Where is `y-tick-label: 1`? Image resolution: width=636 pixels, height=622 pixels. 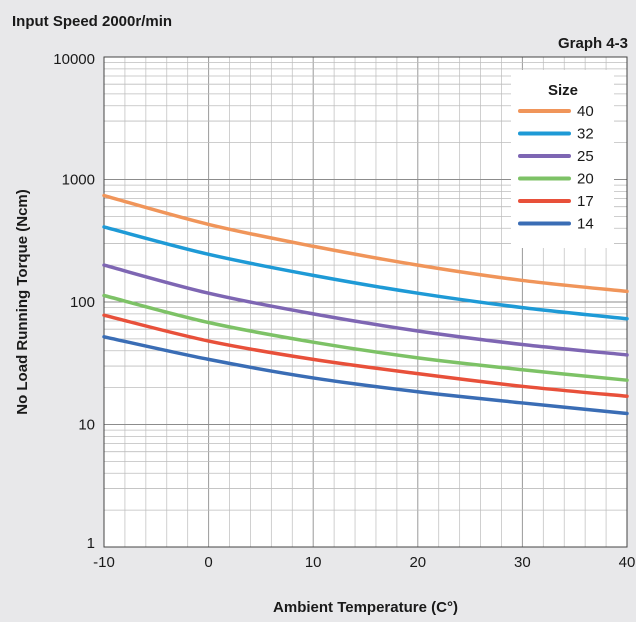
y-tick-label: 1 is located at coordinates (91, 543).